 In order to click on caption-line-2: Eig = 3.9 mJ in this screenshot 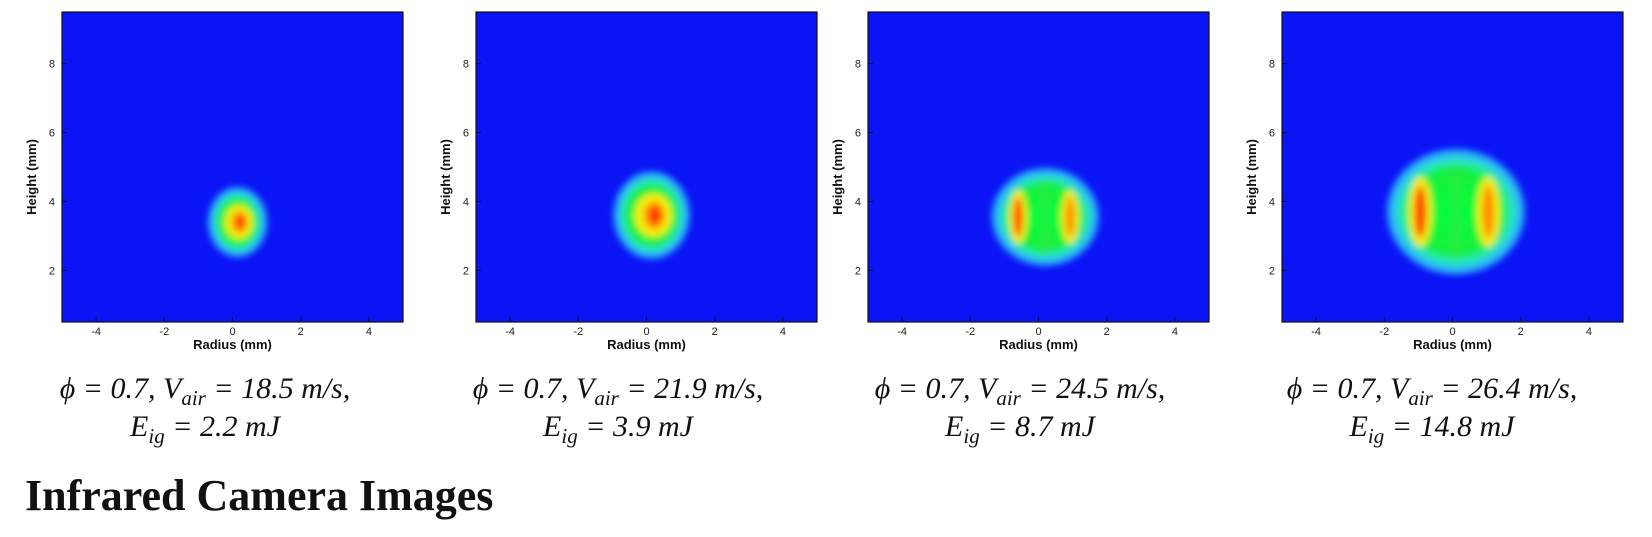, I will do `click(618, 429)`.